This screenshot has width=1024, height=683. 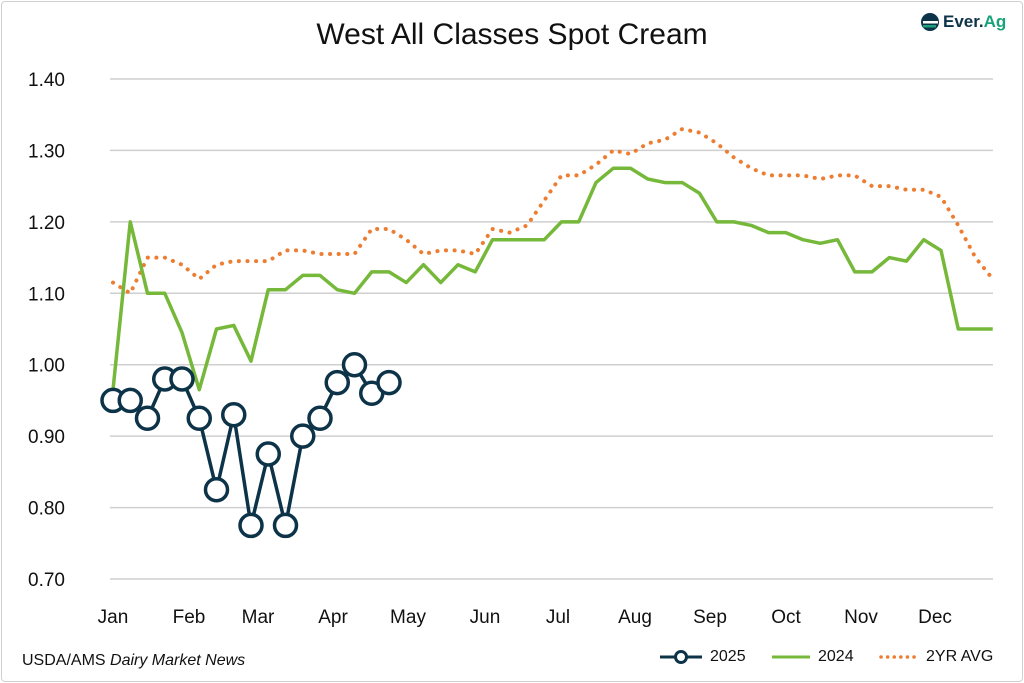 I want to click on x-tick-label: Mar, so click(x=258, y=617).